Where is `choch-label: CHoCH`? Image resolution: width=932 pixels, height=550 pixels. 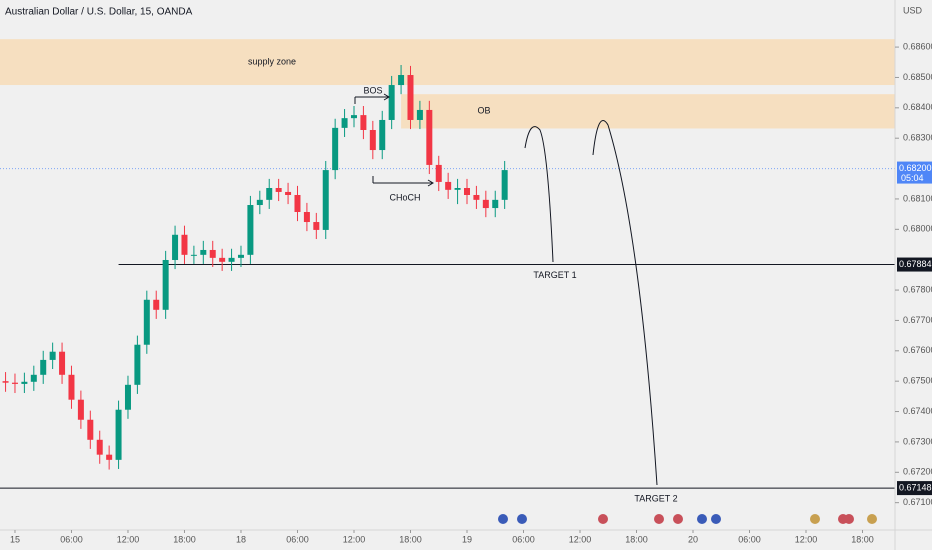
choch-label: CHoCH is located at coordinates (404, 197).